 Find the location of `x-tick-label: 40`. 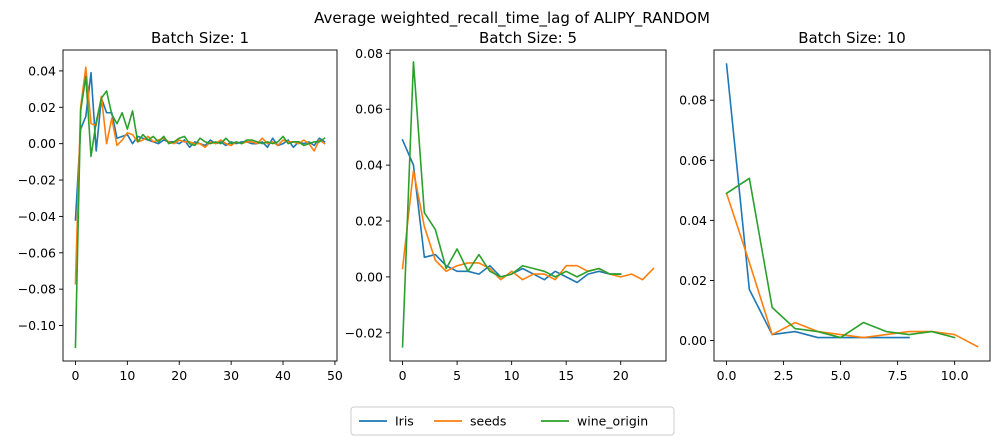

x-tick-label: 40 is located at coordinates (283, 375).